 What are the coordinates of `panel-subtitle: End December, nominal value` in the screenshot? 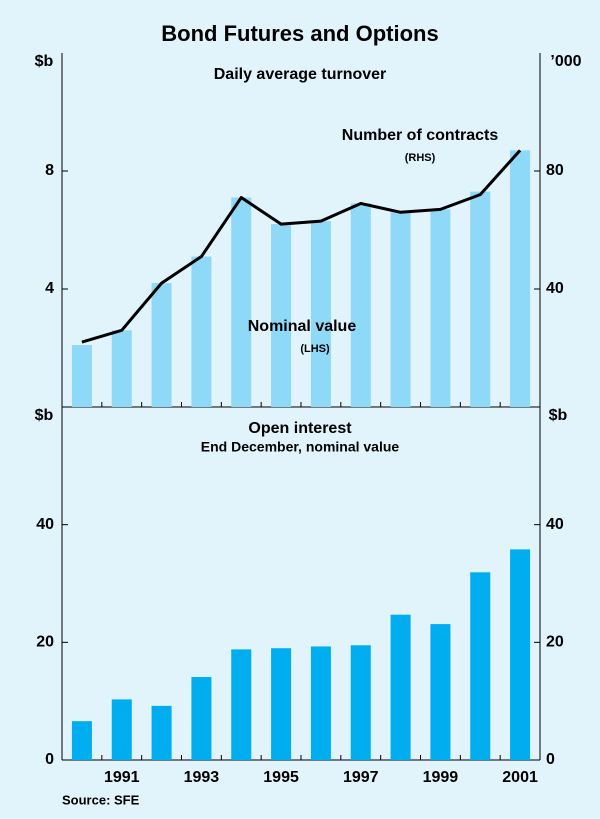 It's located at (300, 447).